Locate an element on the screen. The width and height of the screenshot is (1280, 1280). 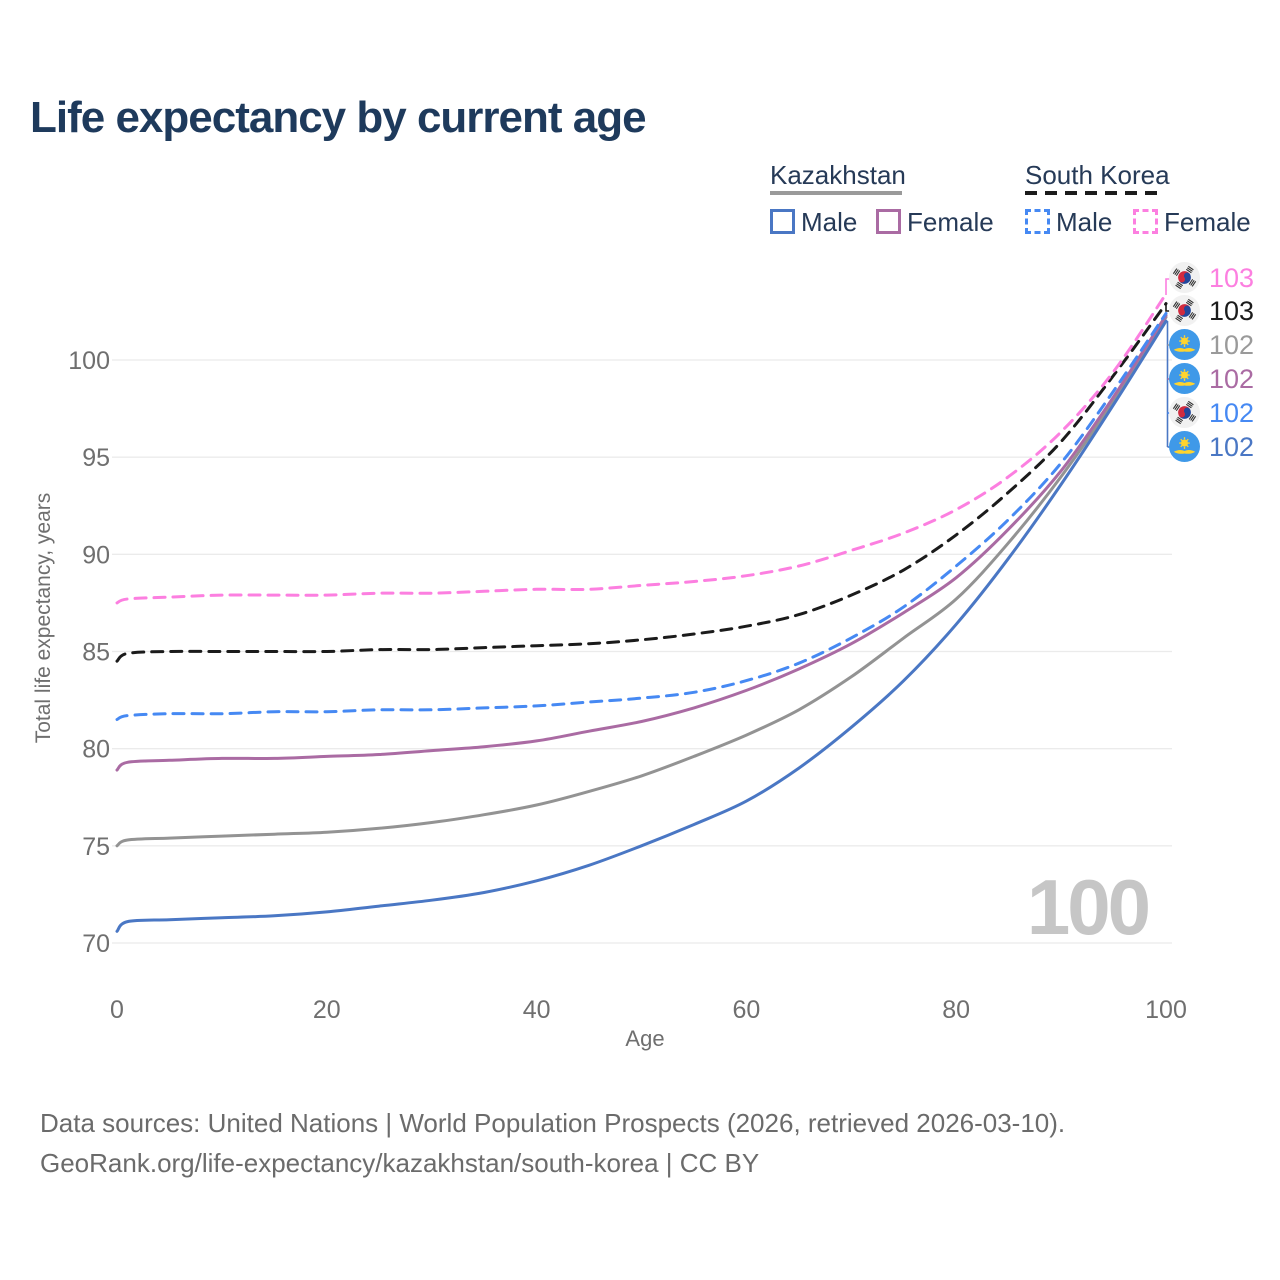
x-tick-label: 40 is located at coordinates (537, 1010).